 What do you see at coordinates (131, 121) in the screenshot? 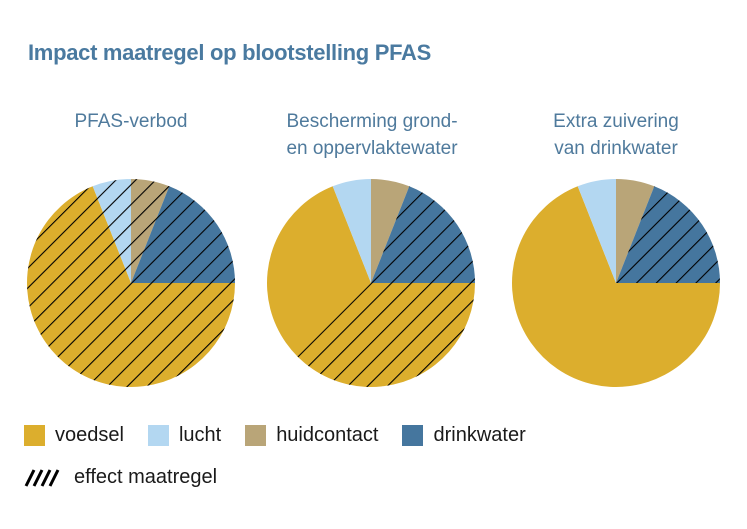
I see `subtitle-pfas-verbod: PFAS-verbod` at bounding box center [131, 121].